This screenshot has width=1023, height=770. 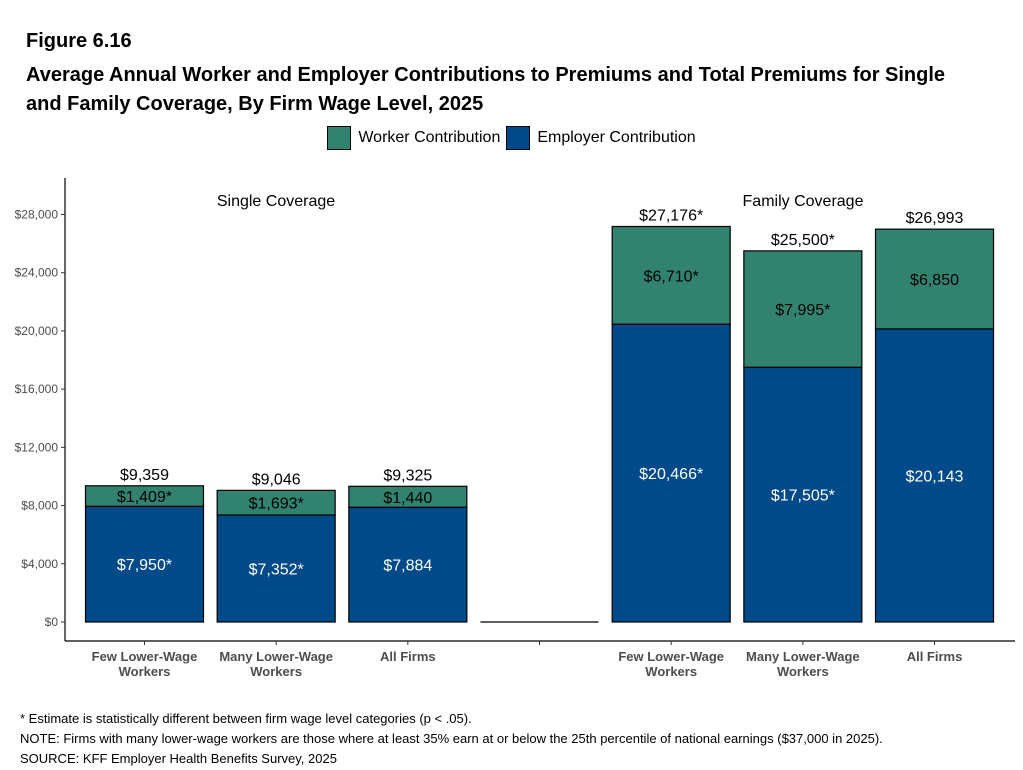 What do you see at coordinates (803, 240) in the screenshot?
I see `data-label-total: $25,500*` at bounding box center [803, 240].